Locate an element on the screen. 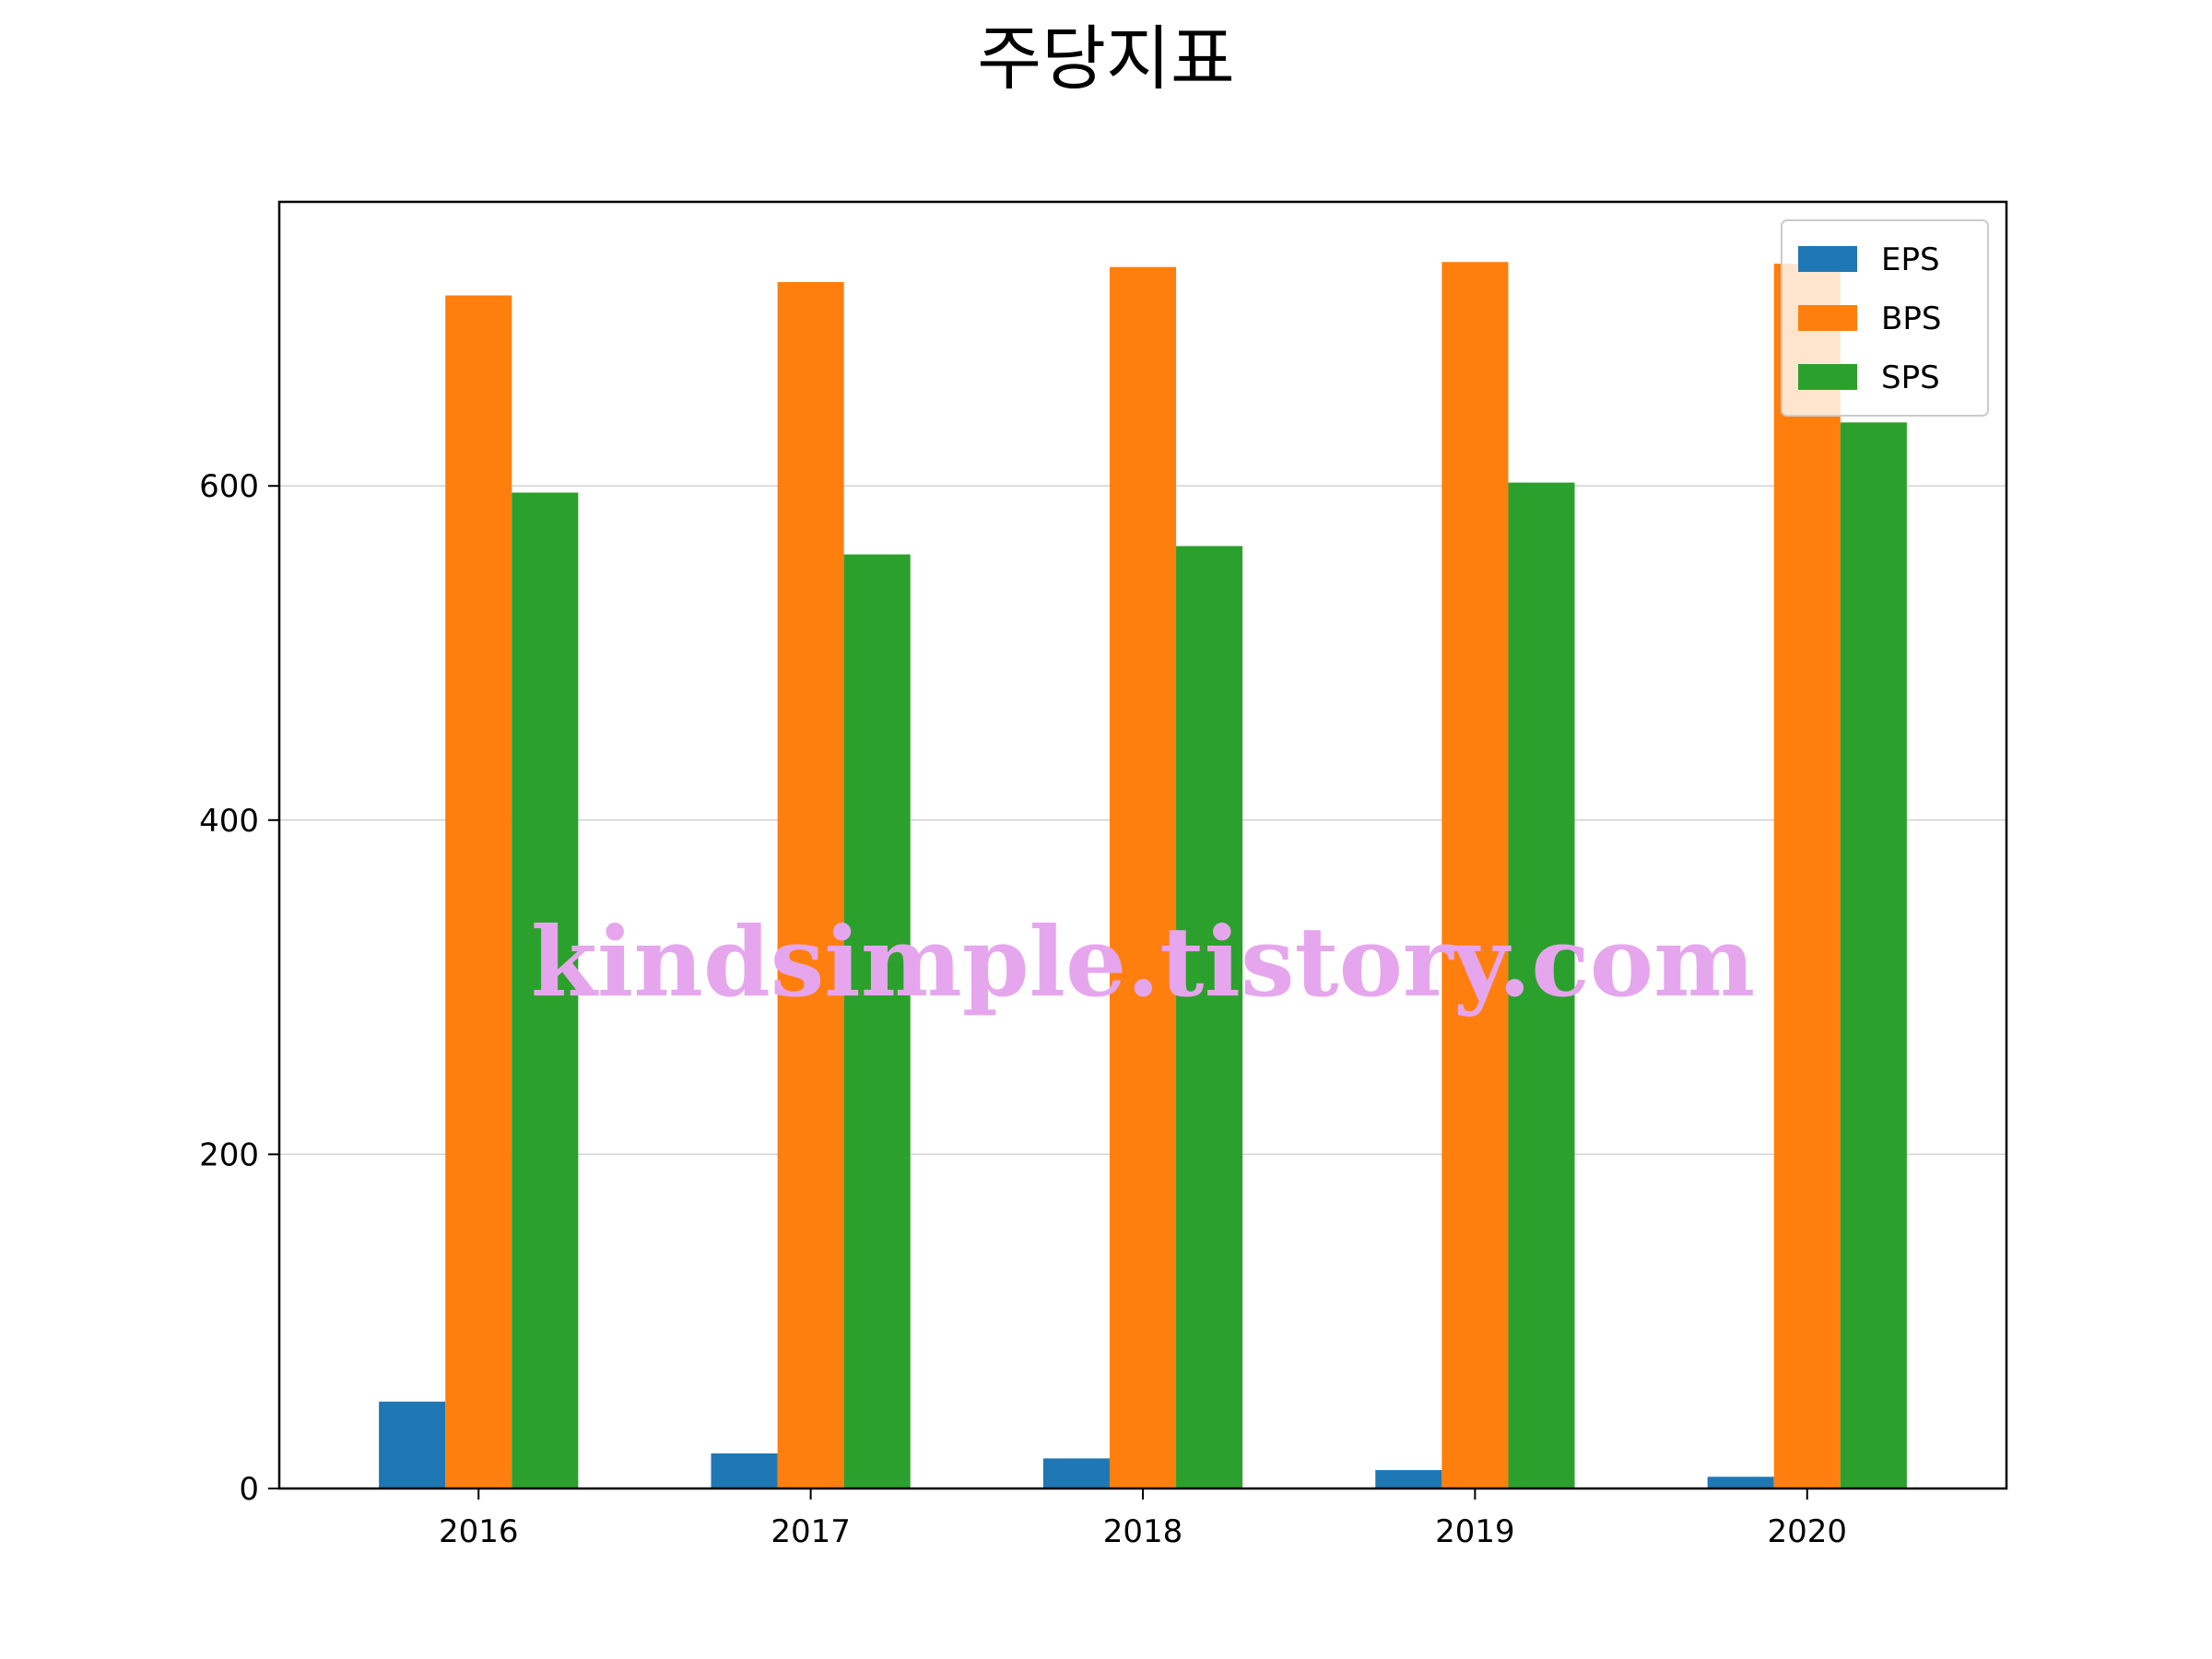  bar-bps-2018 is located at coordinates (1143, 877).